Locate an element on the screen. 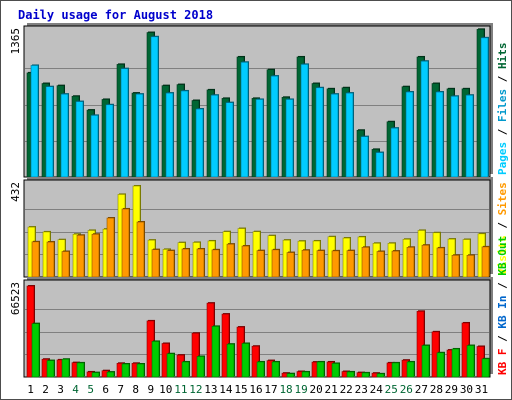 The width and height of the screenshot is (512, 400). day-label-12: 12 is located at coordinates (195, 389).